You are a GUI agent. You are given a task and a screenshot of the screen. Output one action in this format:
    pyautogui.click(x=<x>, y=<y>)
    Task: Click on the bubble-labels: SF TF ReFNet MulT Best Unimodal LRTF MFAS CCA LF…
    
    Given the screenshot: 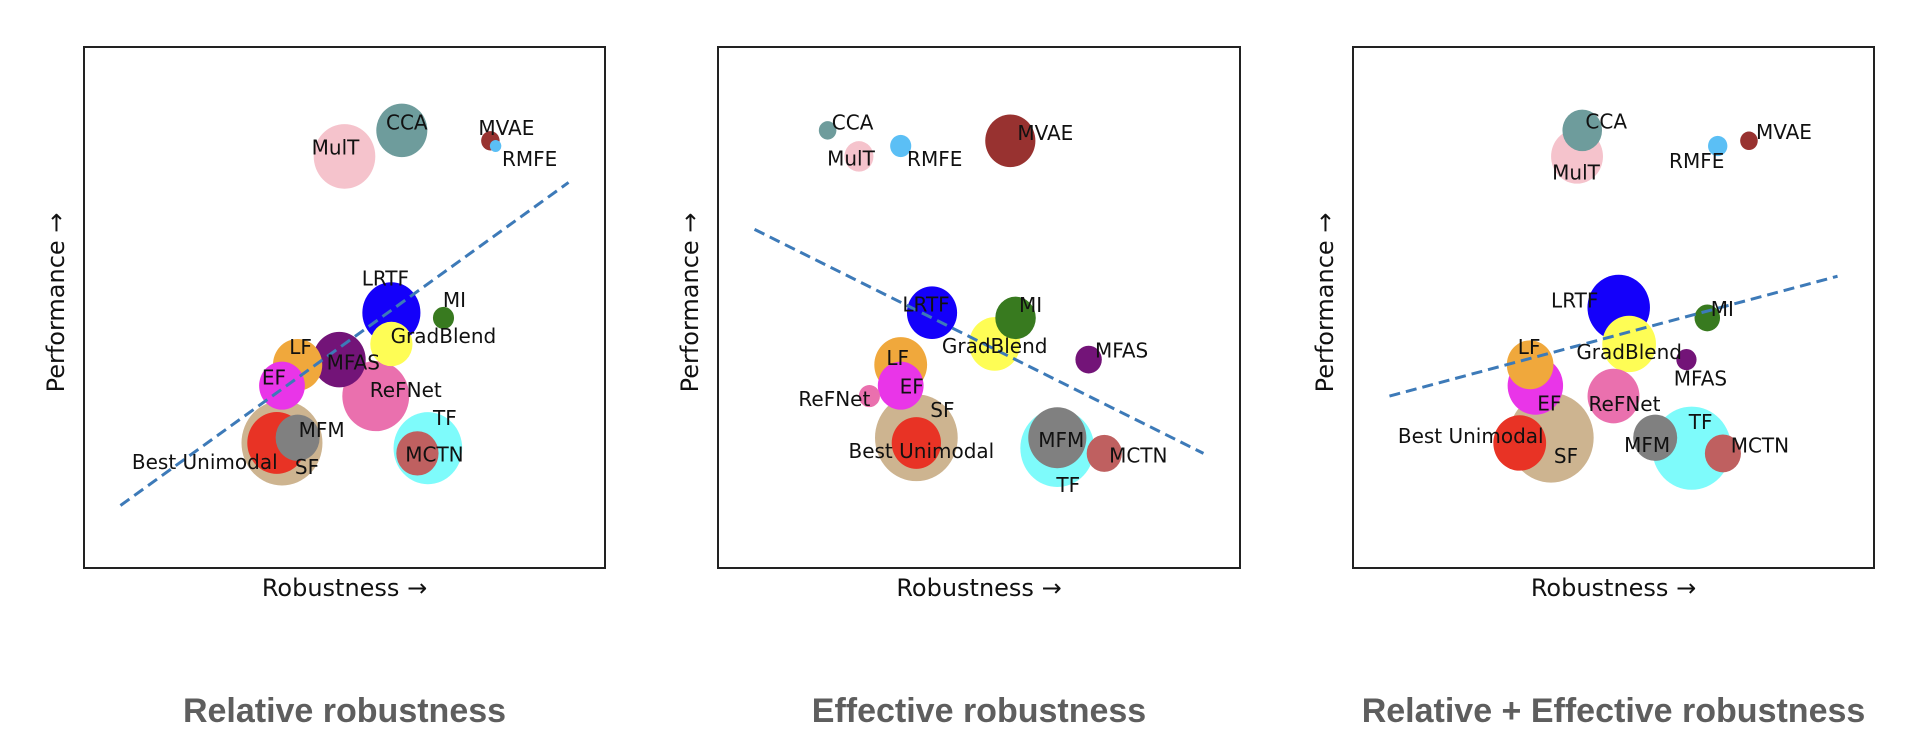 What is the action you would take?
    pyautogui.click(x=344, y=294)
    